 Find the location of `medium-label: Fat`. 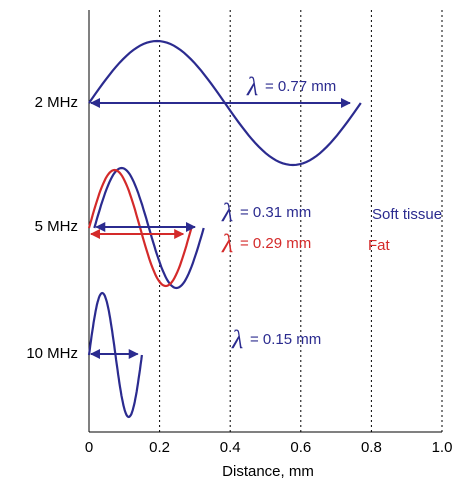

medium-label: Fat is located at coordinates (379, 245).